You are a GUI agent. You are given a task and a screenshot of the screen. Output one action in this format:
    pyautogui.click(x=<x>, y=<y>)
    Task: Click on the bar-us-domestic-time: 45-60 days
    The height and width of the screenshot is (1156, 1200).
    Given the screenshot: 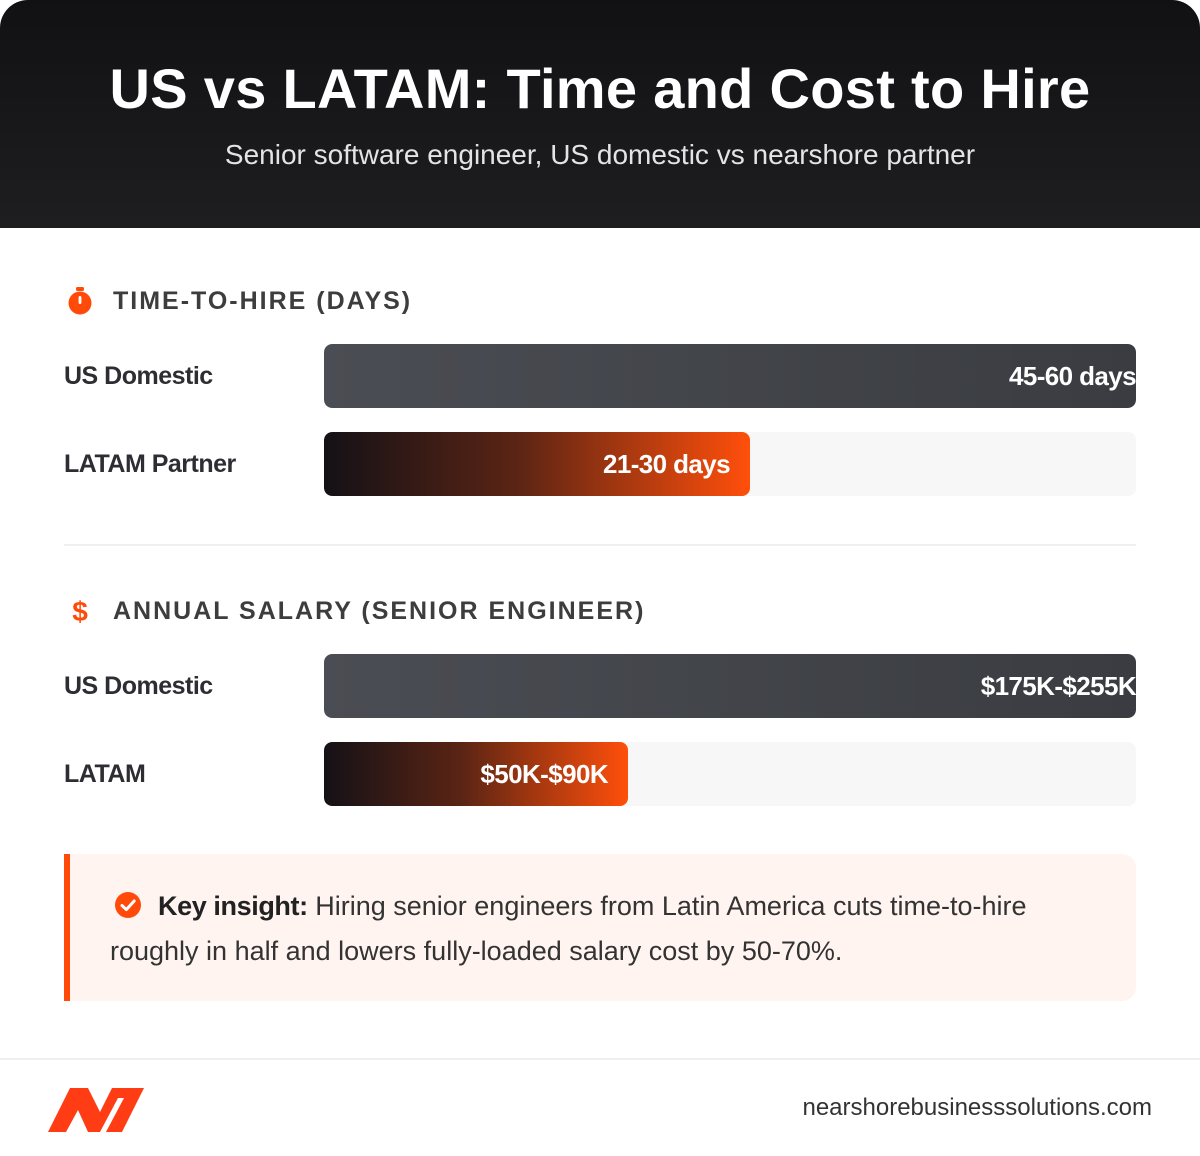 What is the action you would take?
    pyautogui.click(x=730, y=376)
    